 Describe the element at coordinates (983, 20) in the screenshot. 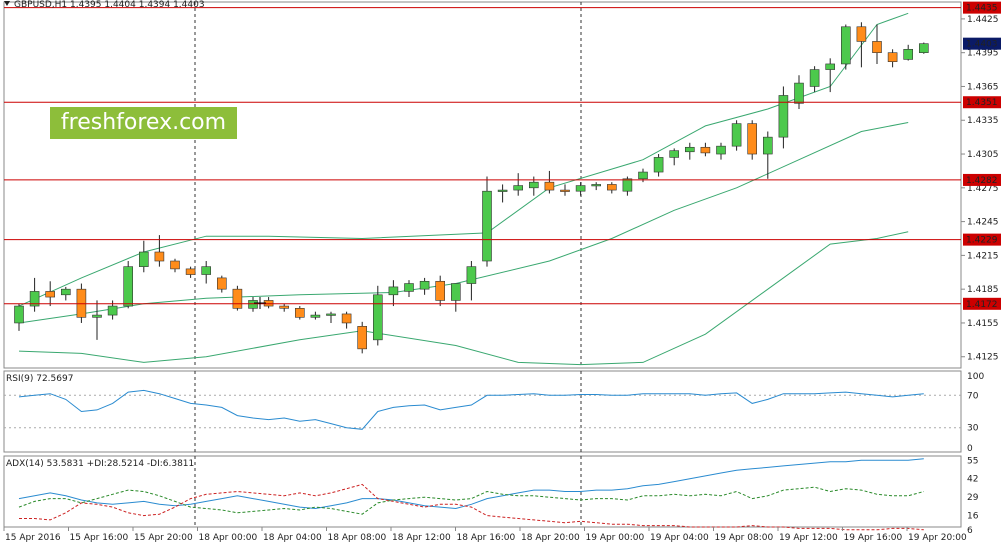

I see `price-tick-label: 1.4425` at that location.